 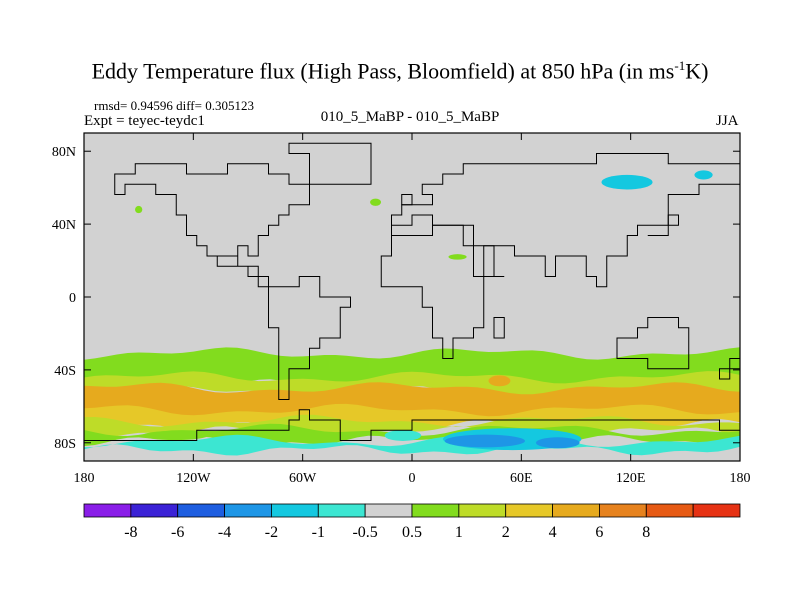 I want to click on colorbar-label: 0.5, so click(x=412, y=532).